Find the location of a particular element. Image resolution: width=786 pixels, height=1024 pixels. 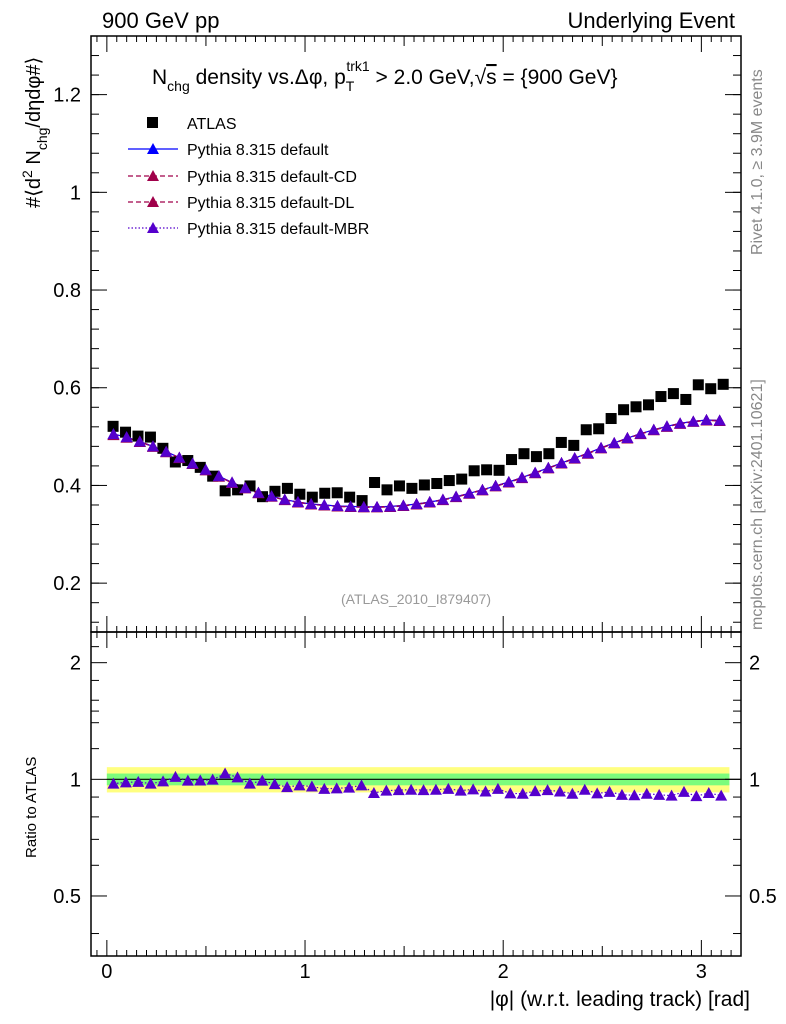

legend-marker-dl is located at coordinates (153, 201).